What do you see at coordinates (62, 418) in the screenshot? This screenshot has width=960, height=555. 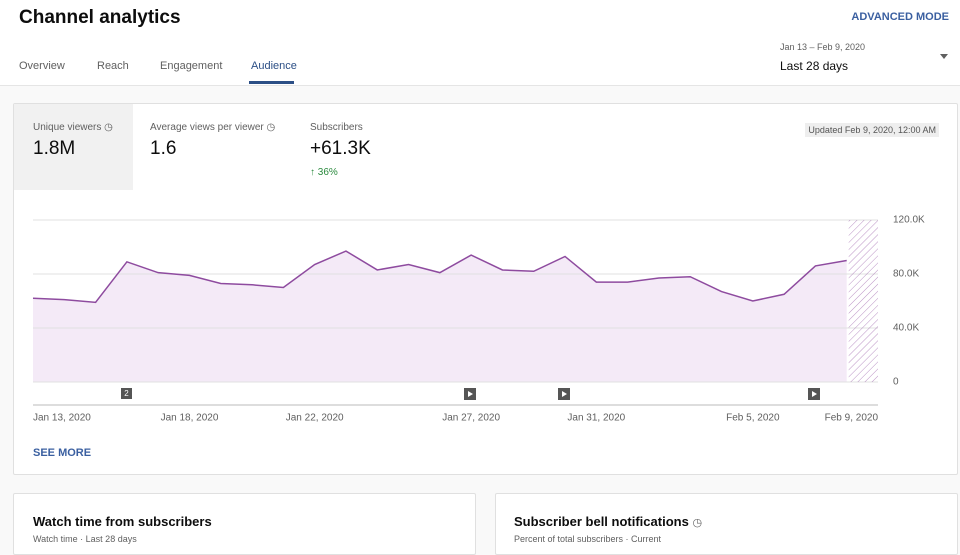 I see `x-tick-label: Jan 13, 2020` at bounding box center [62, 418].